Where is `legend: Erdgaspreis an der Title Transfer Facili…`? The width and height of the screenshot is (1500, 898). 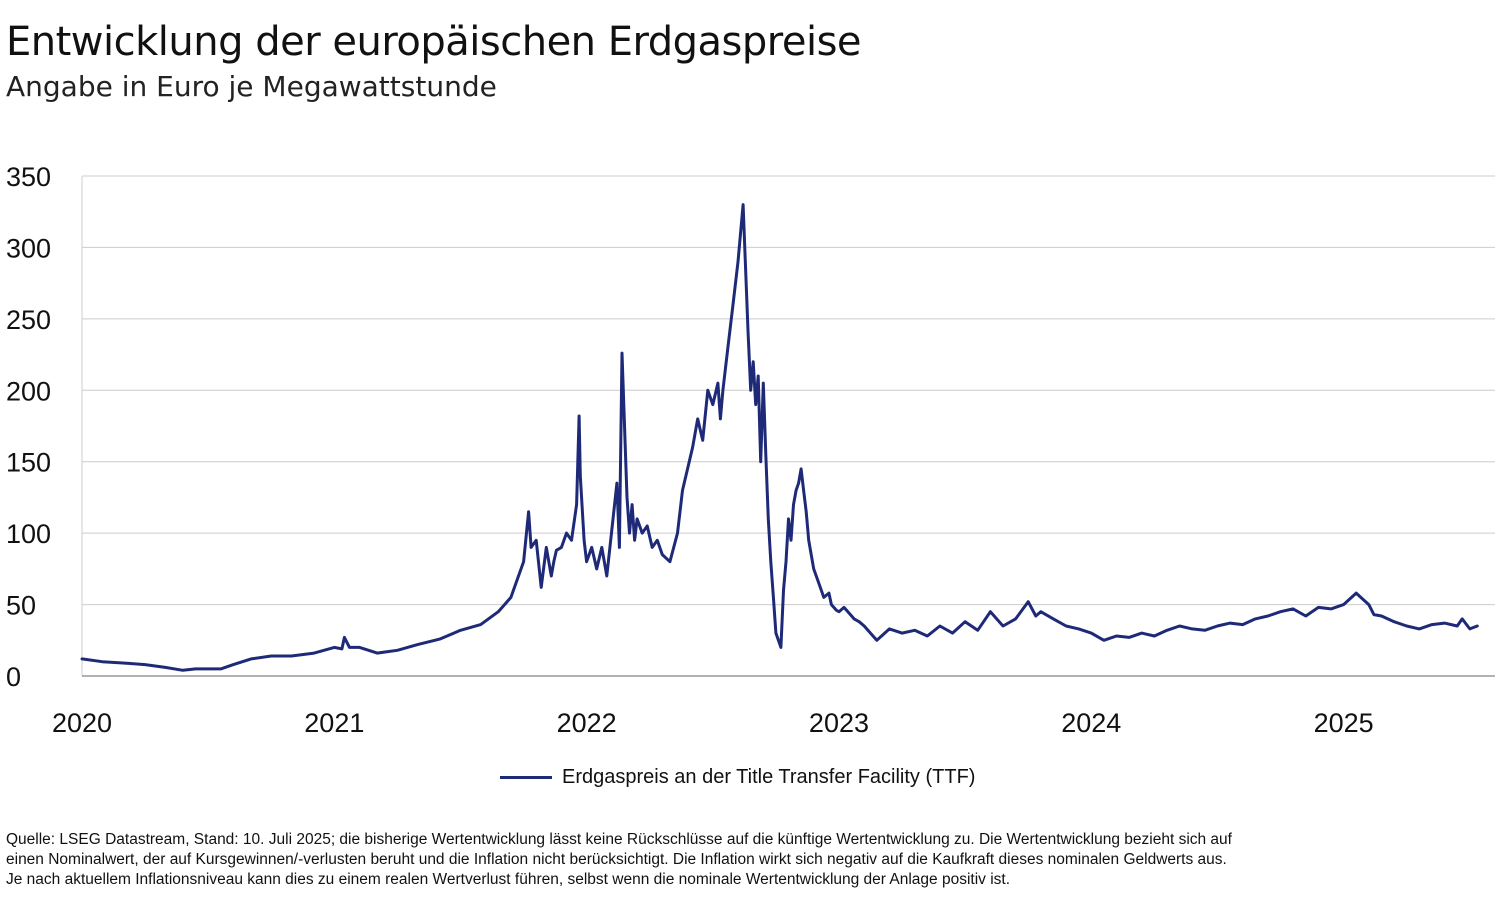 legend: Erdgaspreis an der Title Transfer Facili… is located at coordinates (737, 777).